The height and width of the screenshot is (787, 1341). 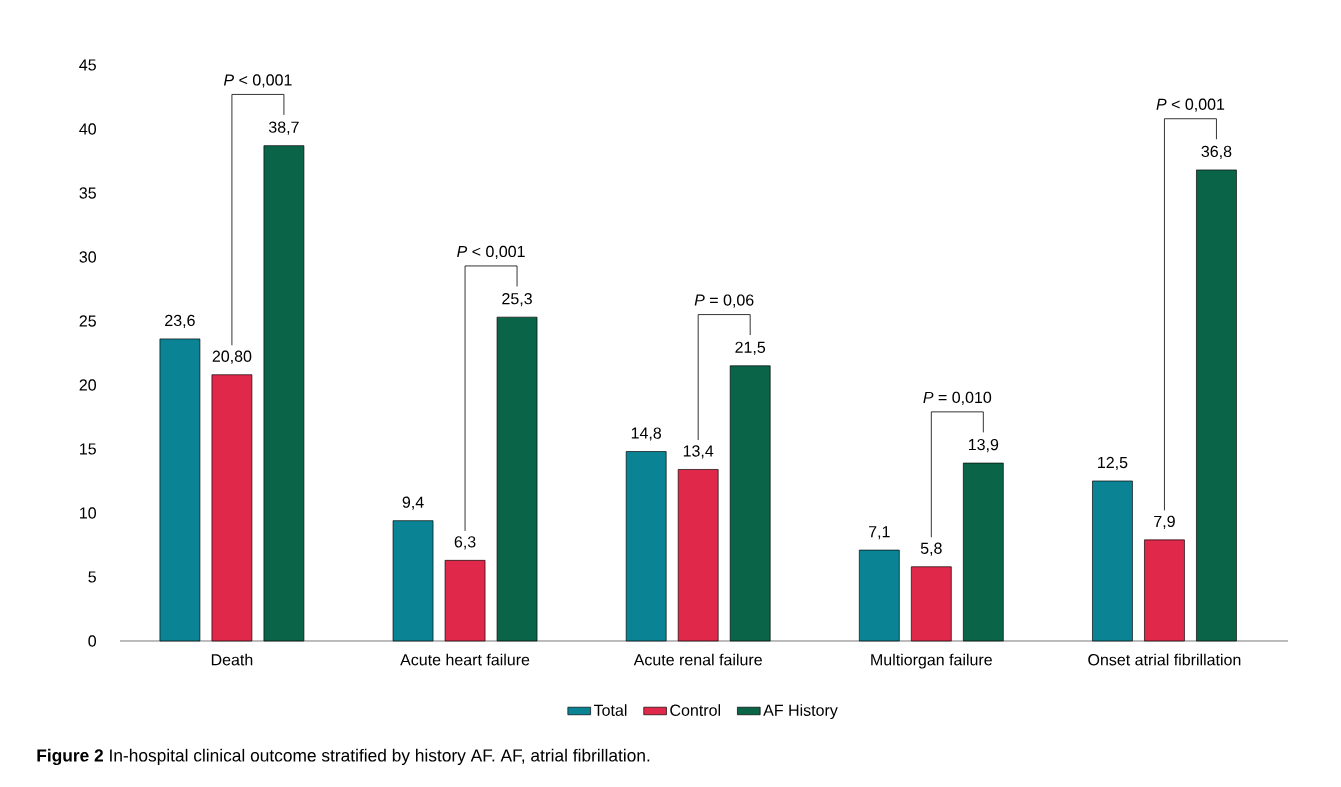 What do you see at coordinates (88, 257) in the screenshot?
I see `y-tick-label: 30` at bounding box center [88, 257].